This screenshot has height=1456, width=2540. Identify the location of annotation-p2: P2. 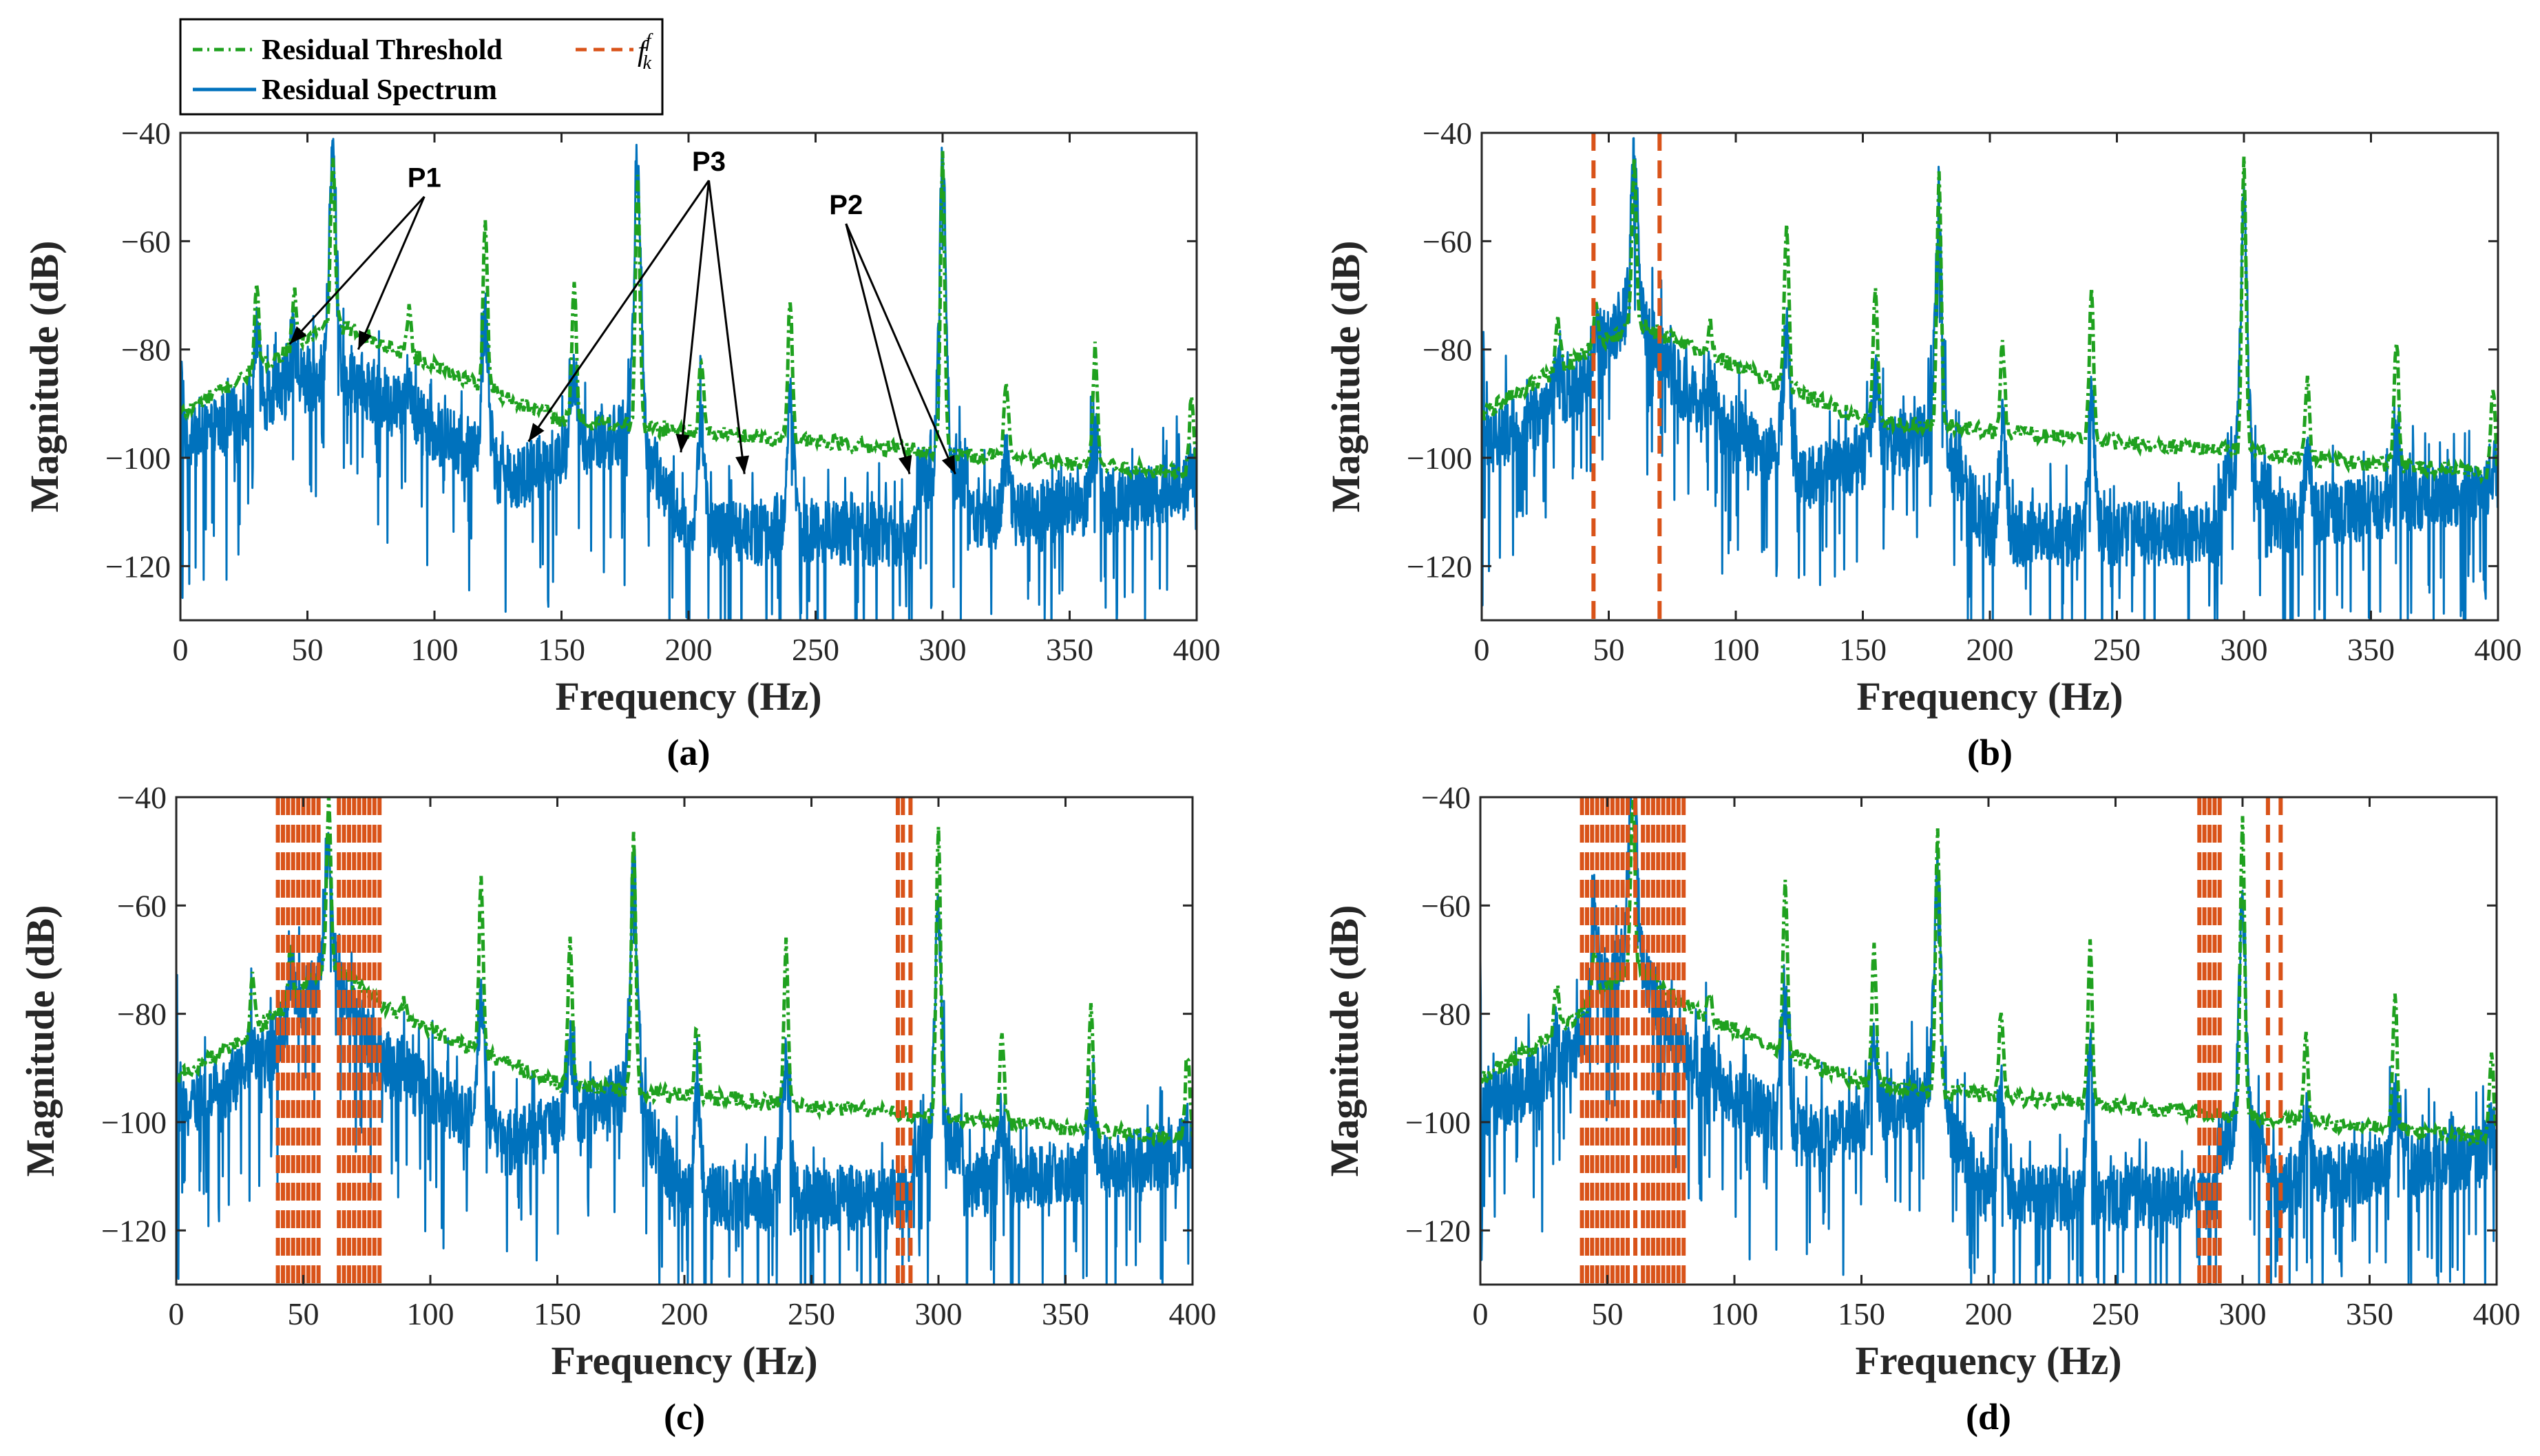
(846, 205).